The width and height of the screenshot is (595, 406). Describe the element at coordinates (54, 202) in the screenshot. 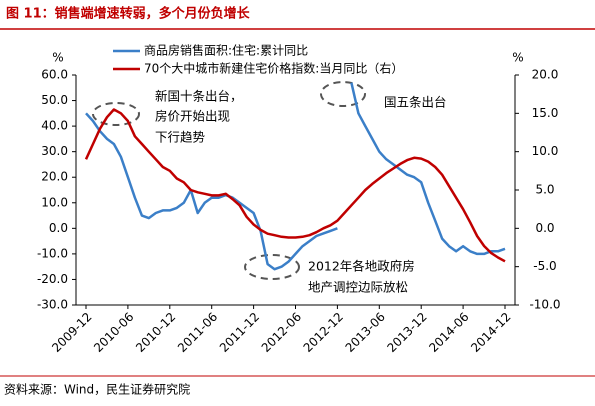

I see `y-tick-label: 10.0` at that location.